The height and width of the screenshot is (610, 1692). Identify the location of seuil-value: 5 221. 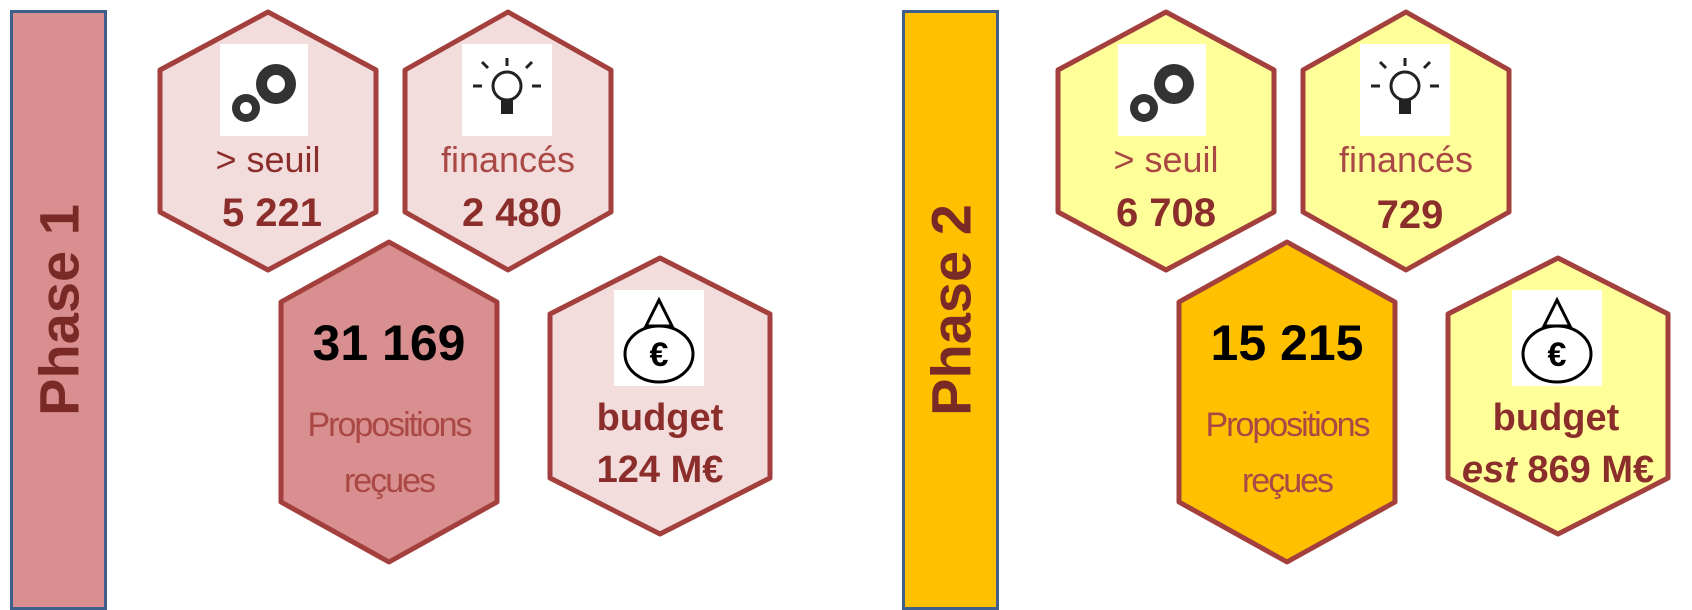
(272, 213).